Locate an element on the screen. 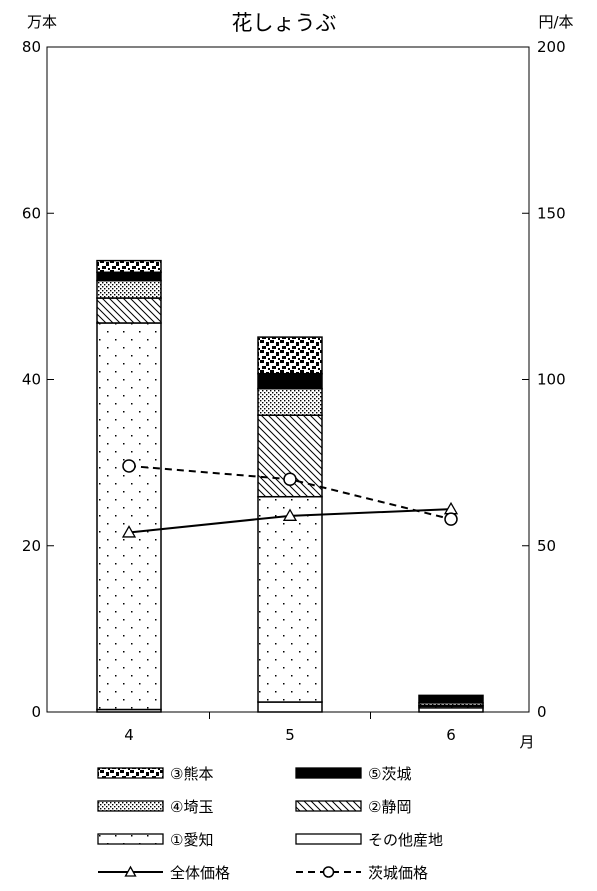 This screenshot has width=597, height=891. x-tick-label: 6 is located at coordinates (451, 735).